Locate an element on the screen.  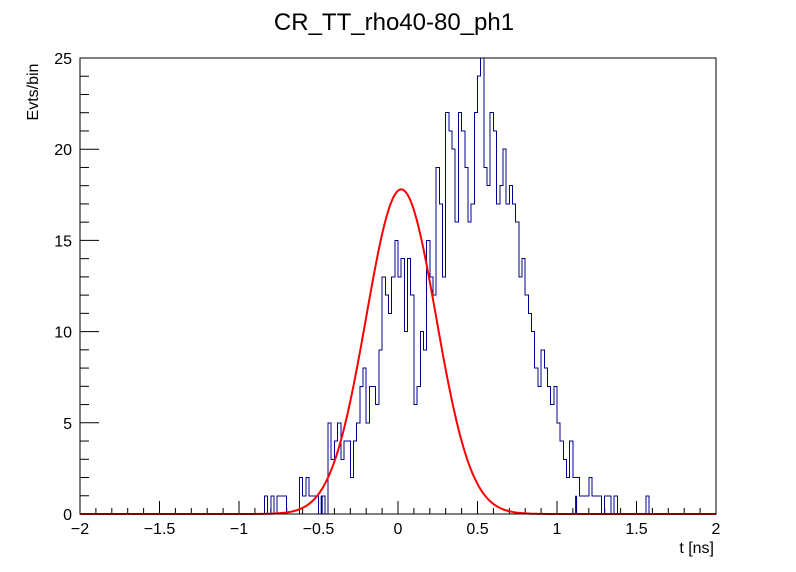
x-axis-label: t [ns] is located at coordinates (696, 548).